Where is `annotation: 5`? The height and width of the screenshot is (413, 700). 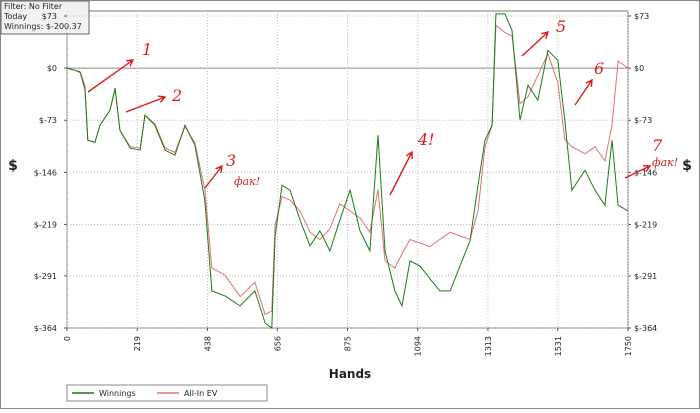 annotation: 5 is located at coordinates (561, 26).